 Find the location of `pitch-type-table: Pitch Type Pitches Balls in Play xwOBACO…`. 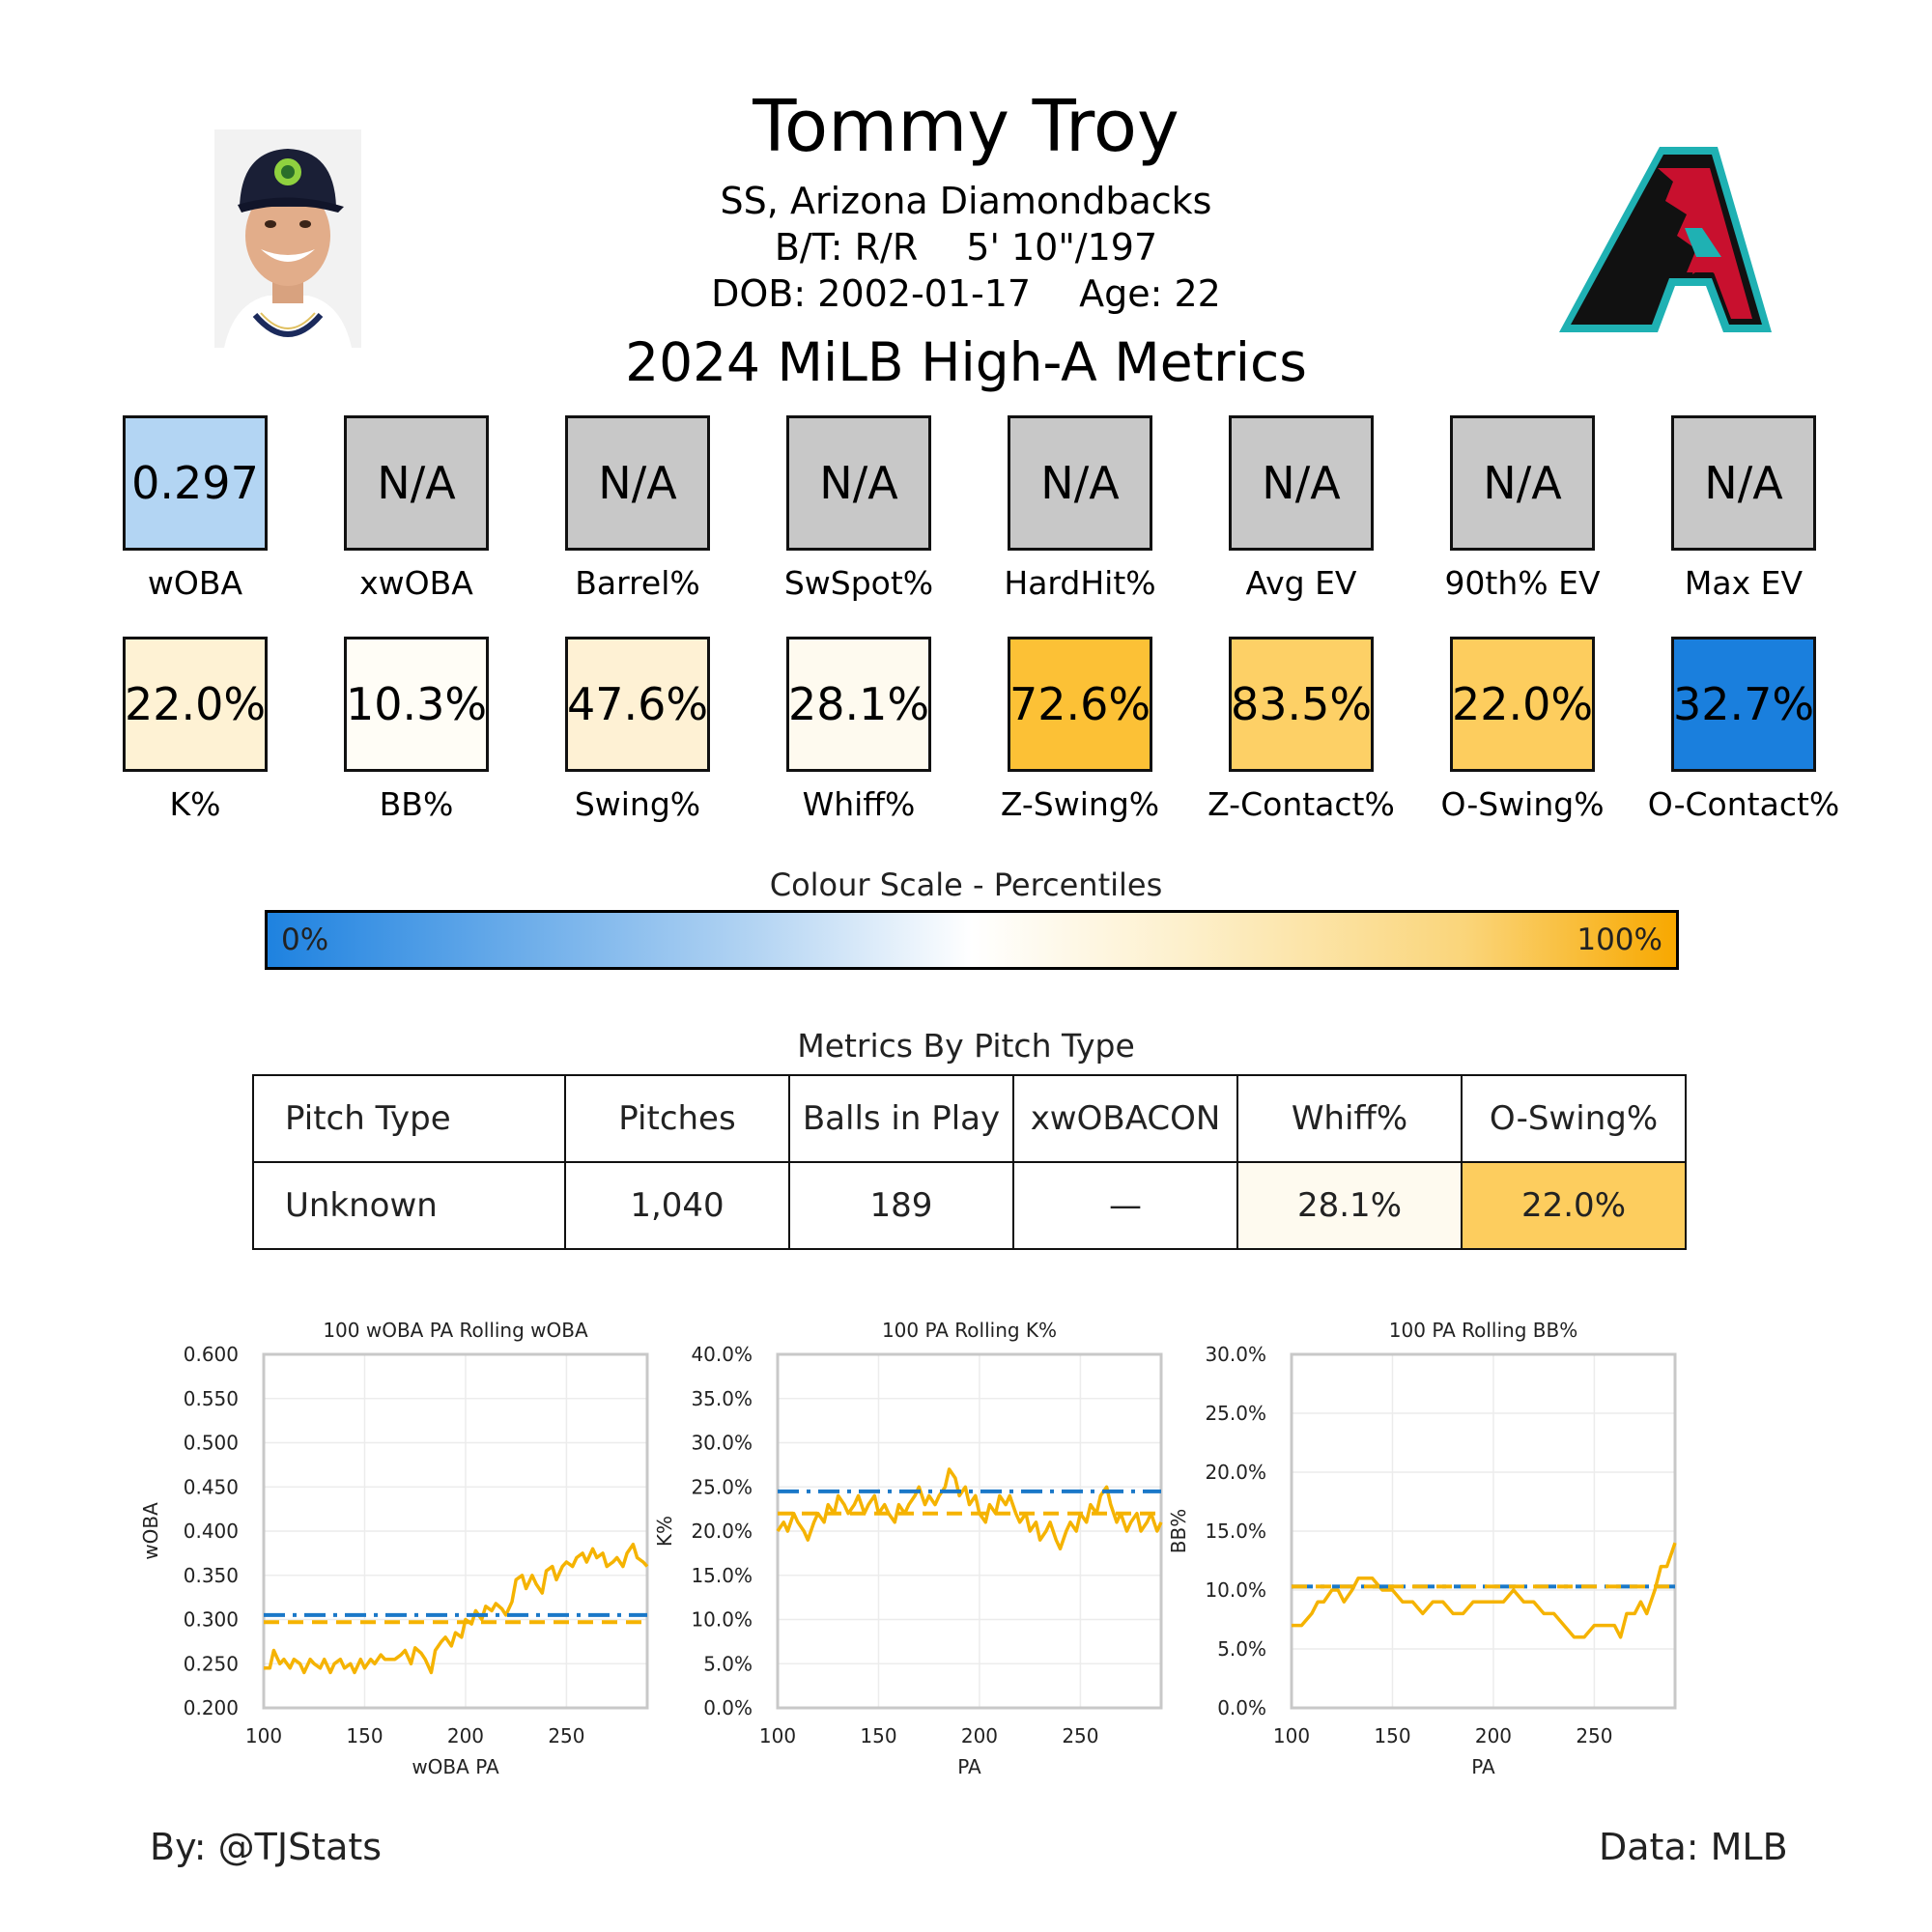

pitch-type-table: Pitch Type Pitches Balls in Play xwOBACO… is located at coordinates (969, 1162).